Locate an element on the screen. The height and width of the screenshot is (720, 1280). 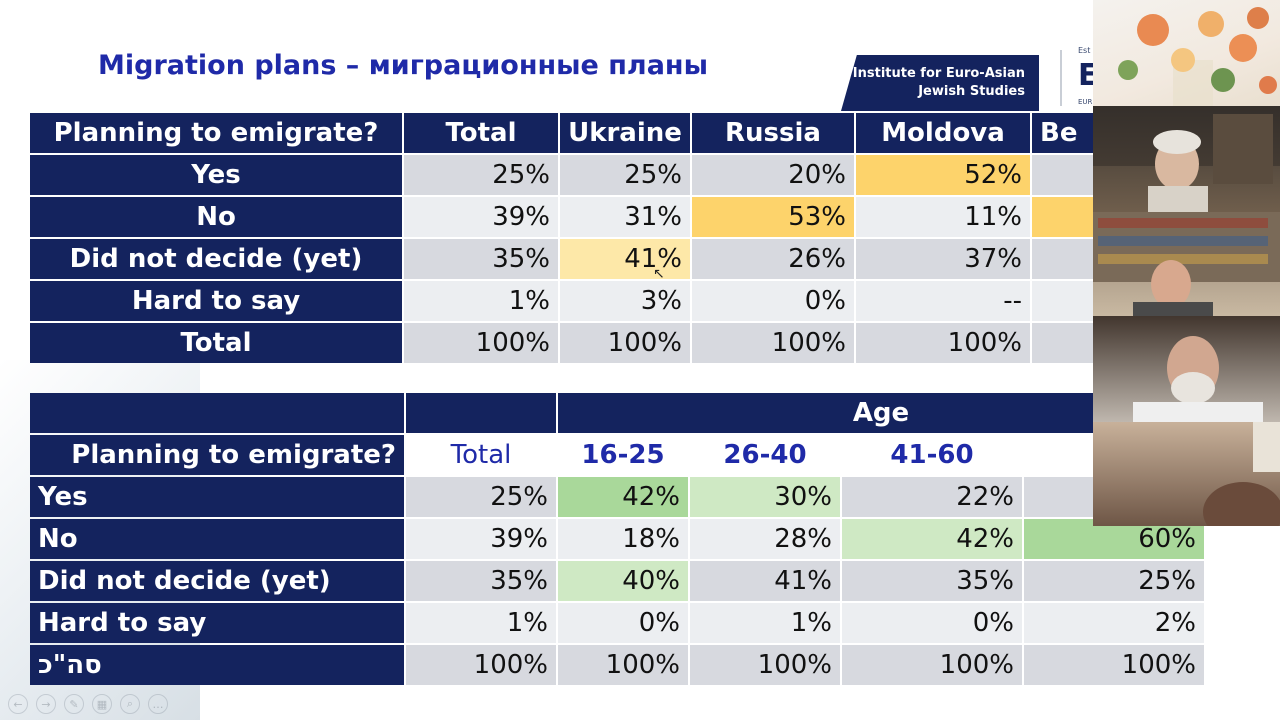
row-label-total-hebrew: סה"כ is located at coordinates (217, 665).